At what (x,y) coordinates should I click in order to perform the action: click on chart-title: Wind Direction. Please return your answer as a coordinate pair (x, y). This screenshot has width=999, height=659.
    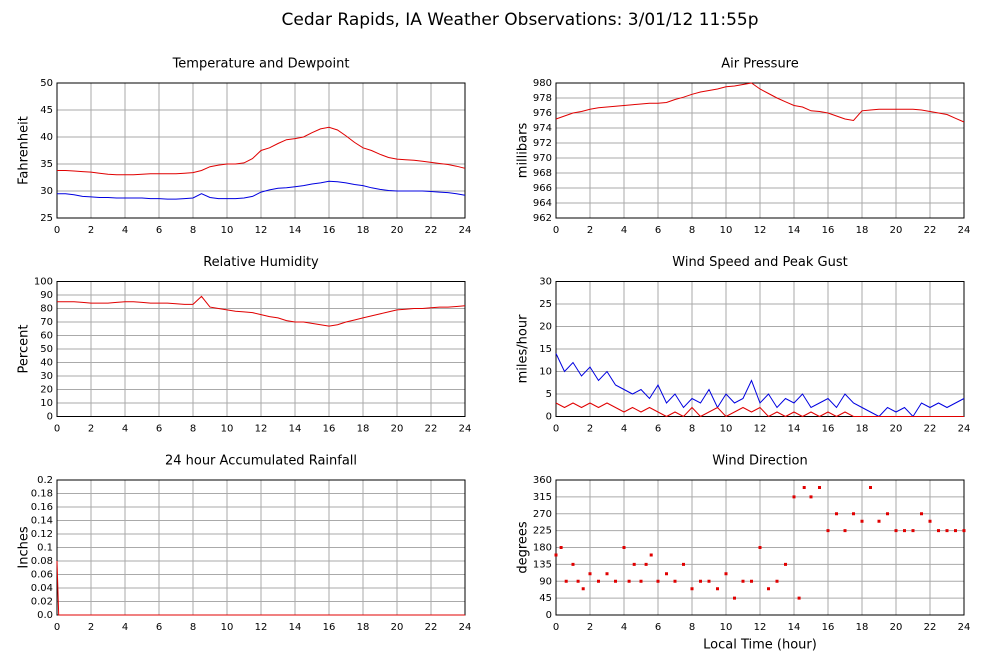
    Looking at the image, I should click on (760, 461).